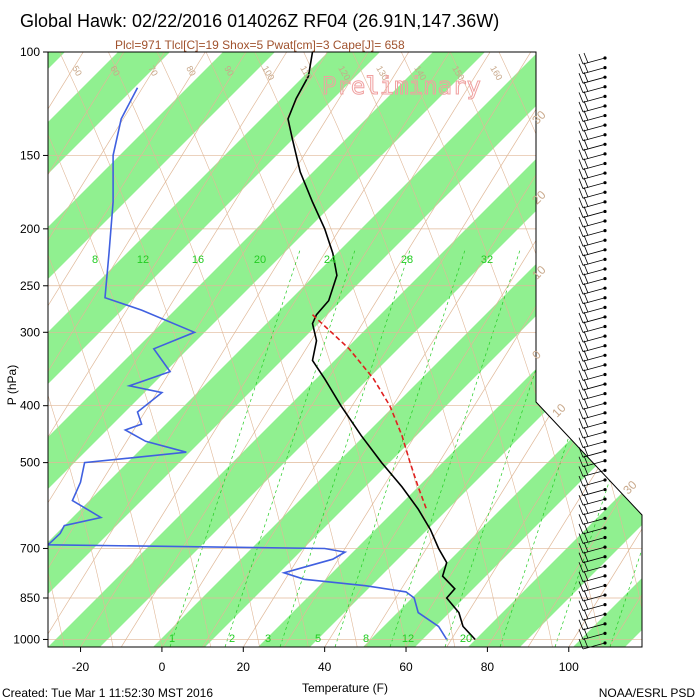 The image size is (700, 700). What do you see at coordinates (115, 71) in the screenshot?
I see `isotherm-label: 60` at bounding box center [115, 71].